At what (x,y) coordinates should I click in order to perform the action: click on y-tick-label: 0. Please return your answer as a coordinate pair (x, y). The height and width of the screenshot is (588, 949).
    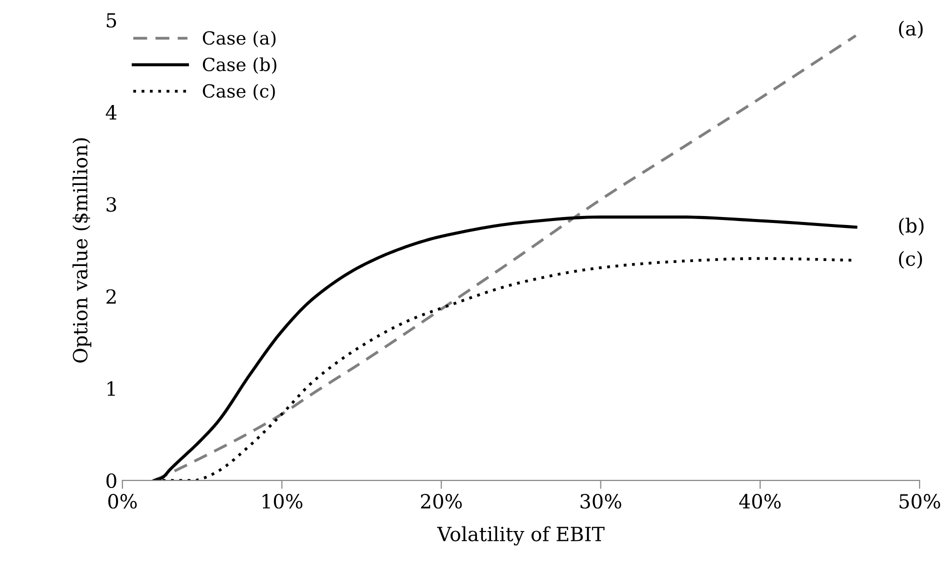
    Looking at the image, I should click on (111, 480).